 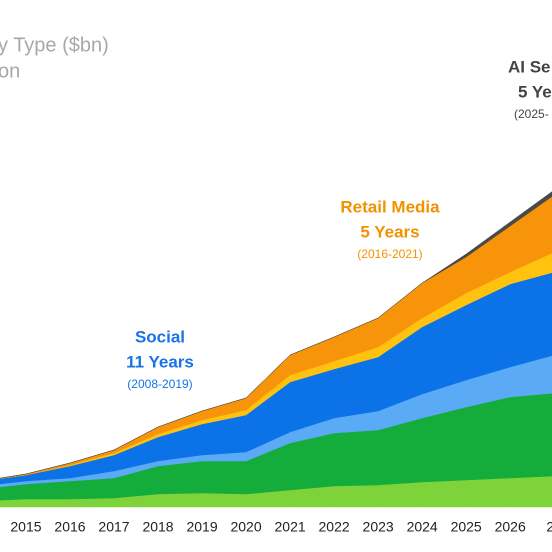 What do you see at coordinates (245, 527) in the screenshot?
I see `x-tick-label: 2020` at bounding box center [245, 527].